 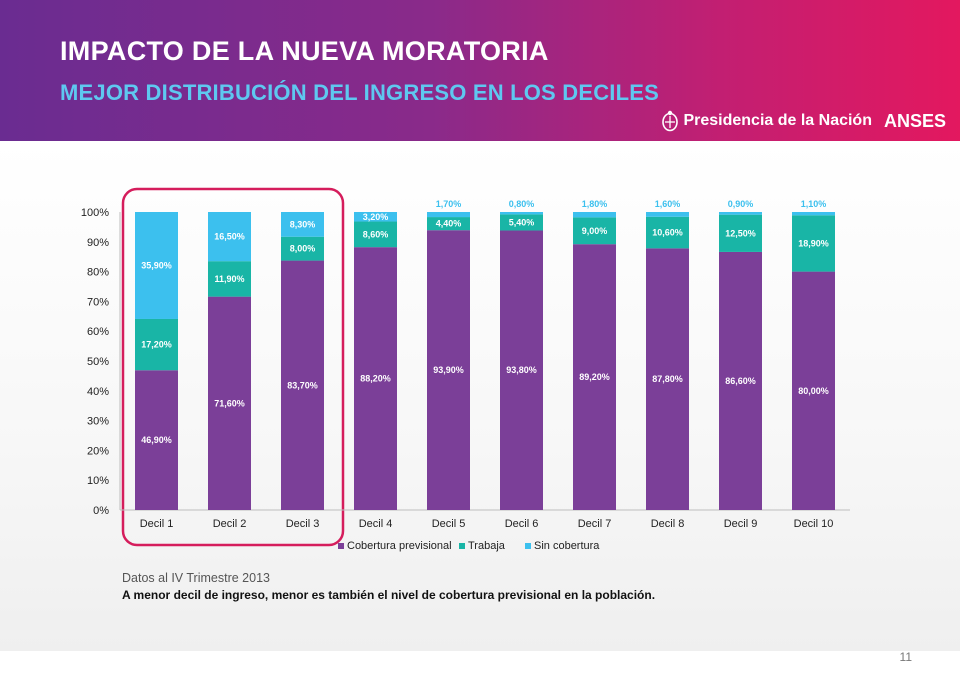 I want to click on data-label: 87,80%, so click(x=667, y=379).